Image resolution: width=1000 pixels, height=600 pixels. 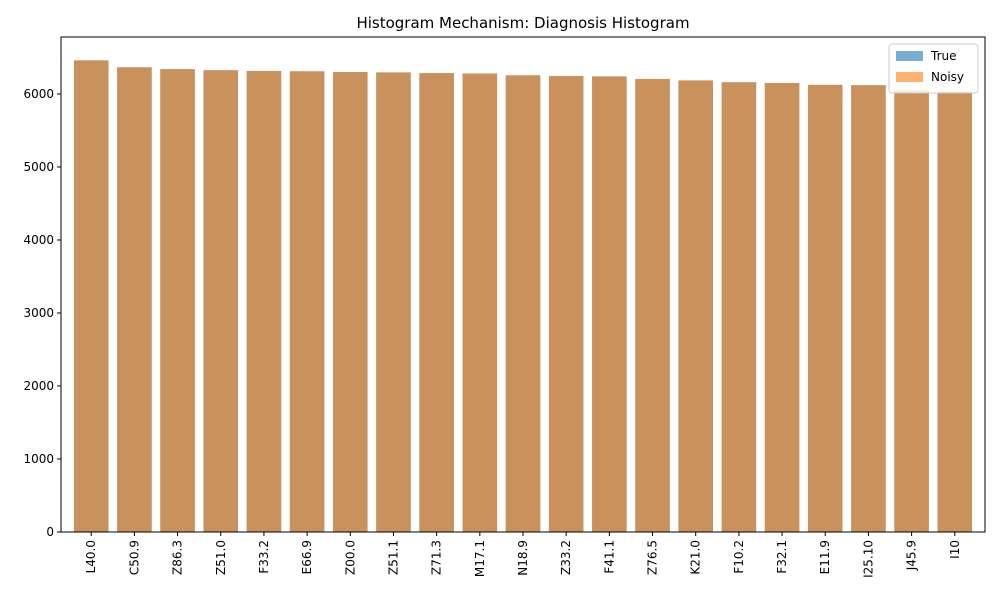 I want to click on y-tick-label: 4000, so click(x=38, y=240).